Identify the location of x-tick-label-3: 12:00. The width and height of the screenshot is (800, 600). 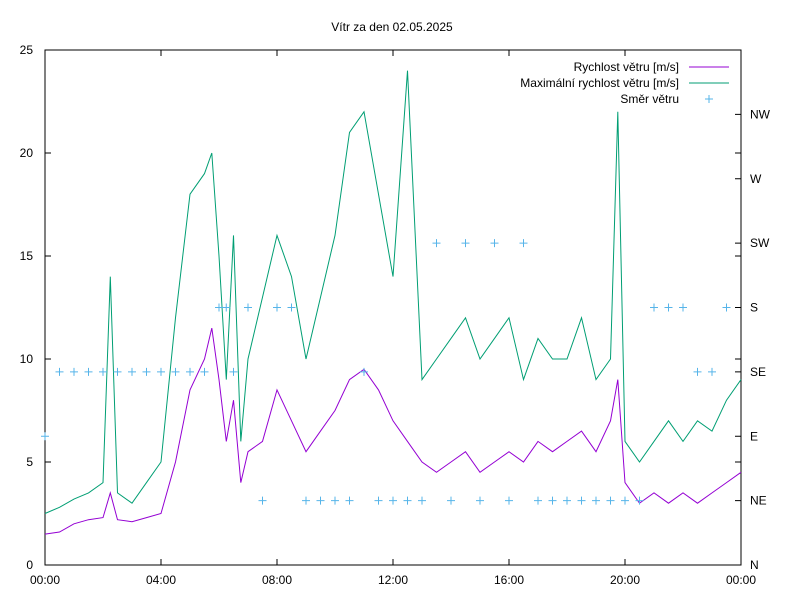
(393, 580).